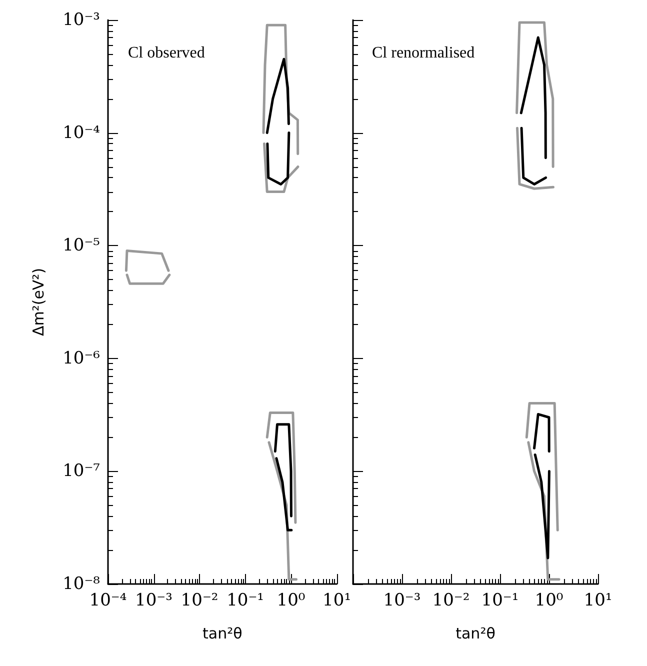 Image resolution: width=647 pixels, height=666 pixels. What do you see at coordinates (39, 302) in the screenshot?
I see `y-axis-title: Δm²(eV²)` at bounding box center [39, 302].